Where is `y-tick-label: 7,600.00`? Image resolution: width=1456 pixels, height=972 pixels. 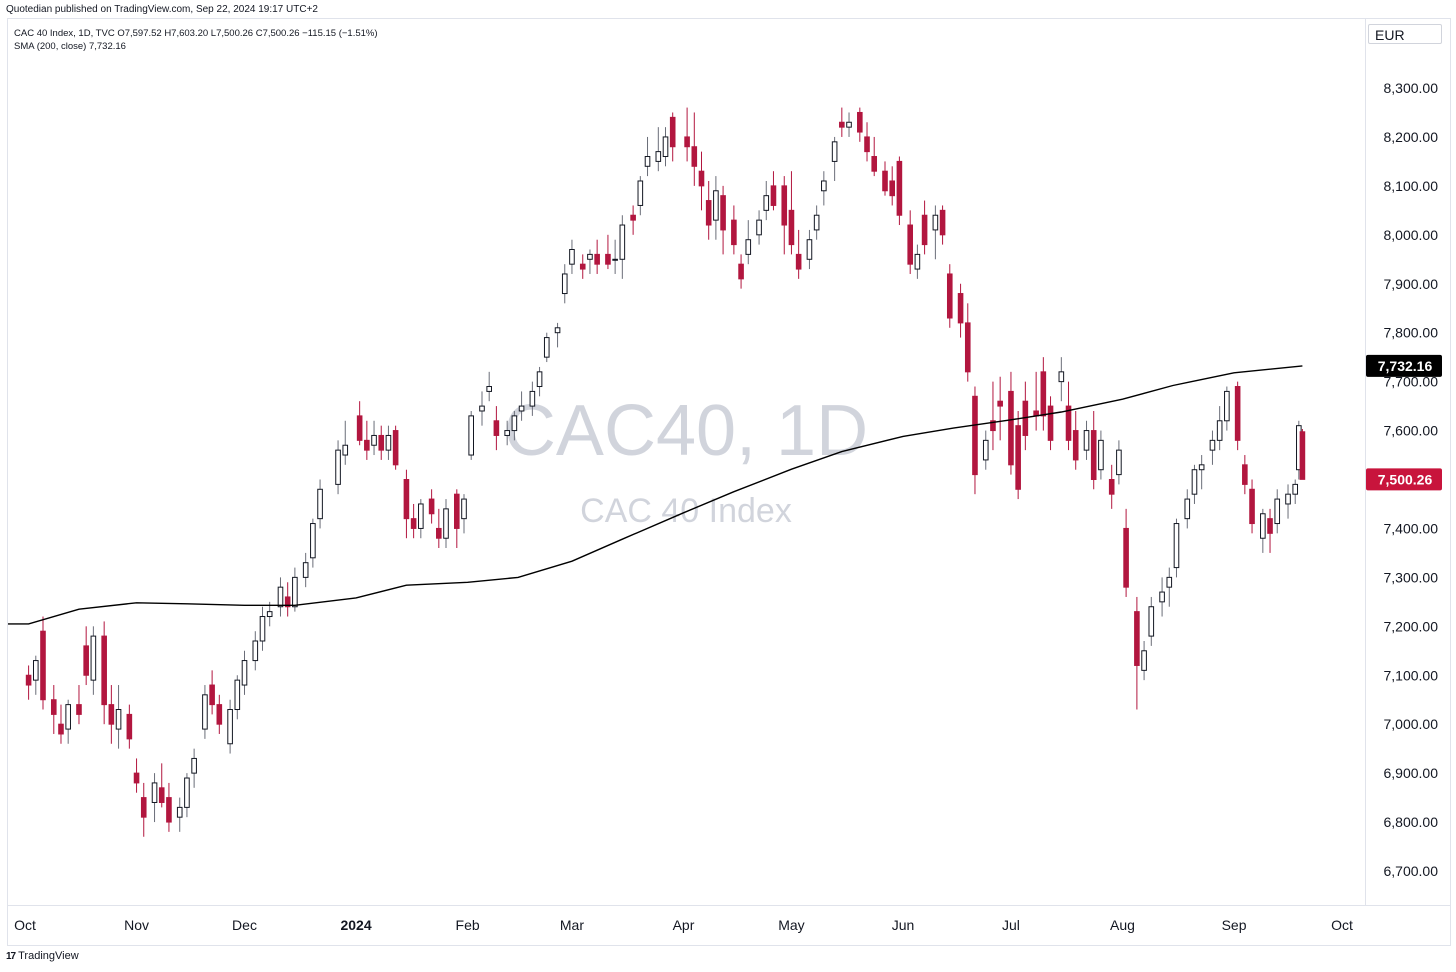 y-tick-label: 7,600.00 is located at coordinates (1411, 431).